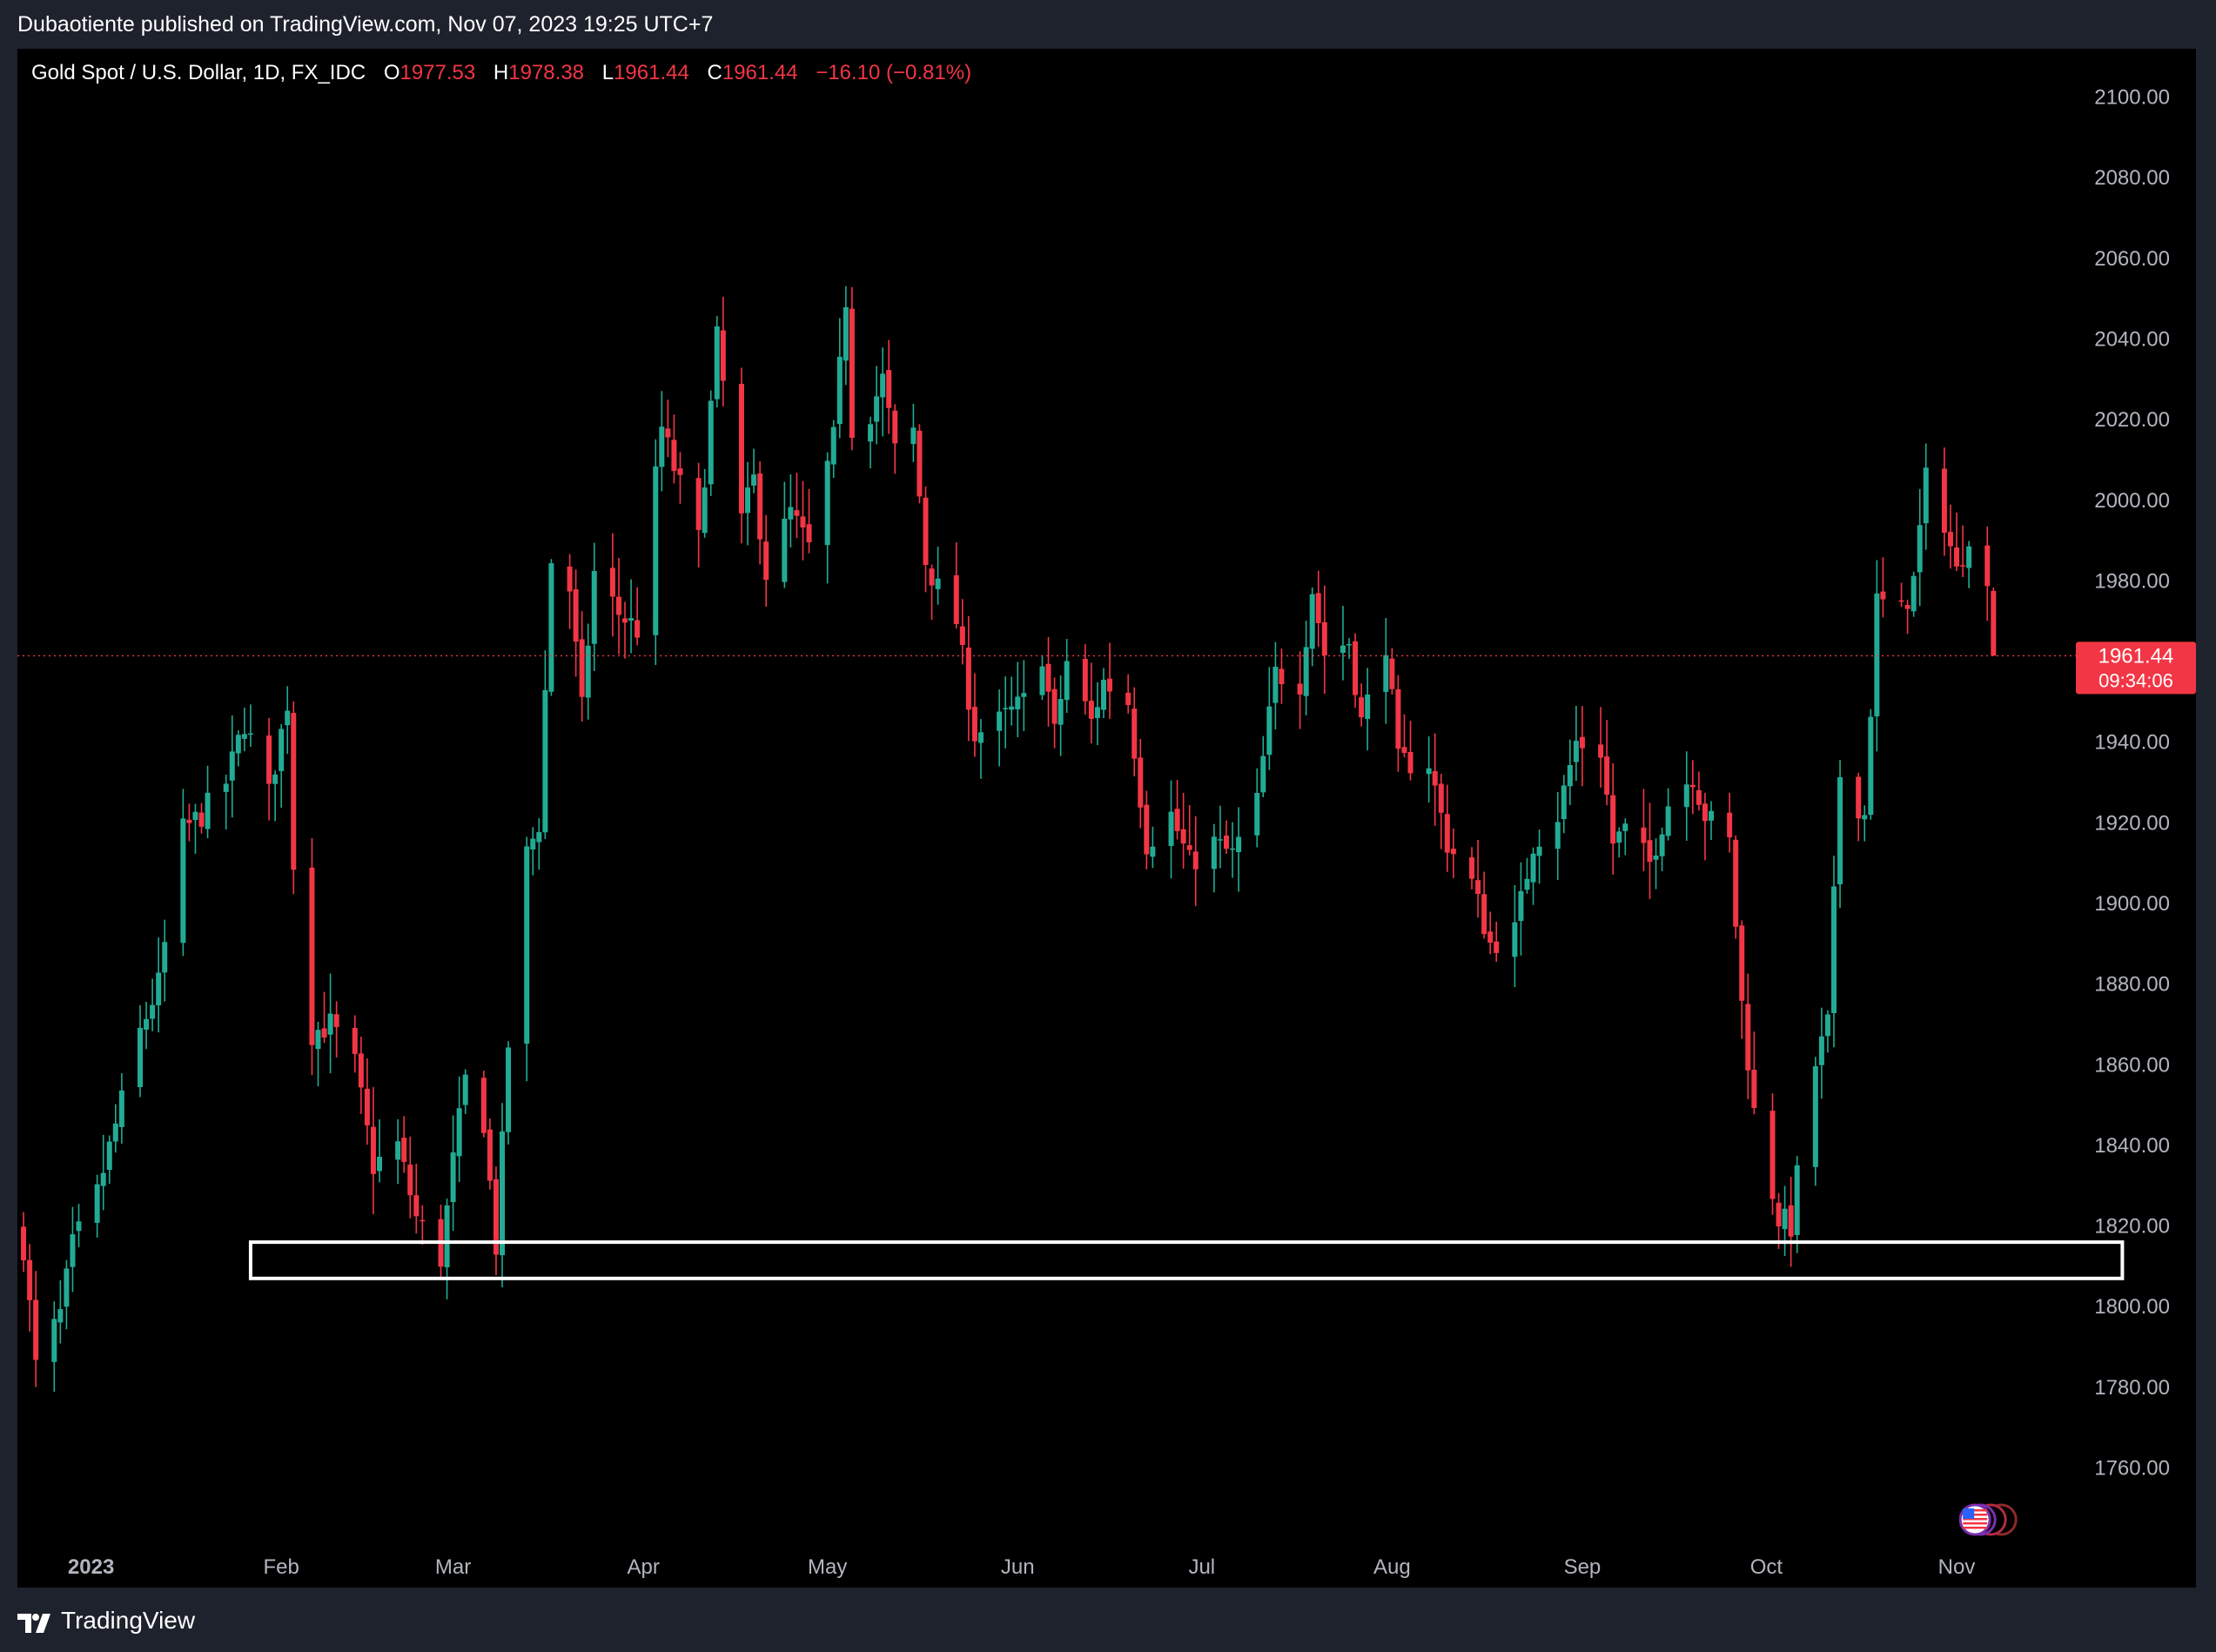 This screenshot has height=1652, width=2216. What do you see at coordinates (2132, 823) in the screenshot?
I see `y-tick-label: 1920.00` at bounding box center [2132, 823].